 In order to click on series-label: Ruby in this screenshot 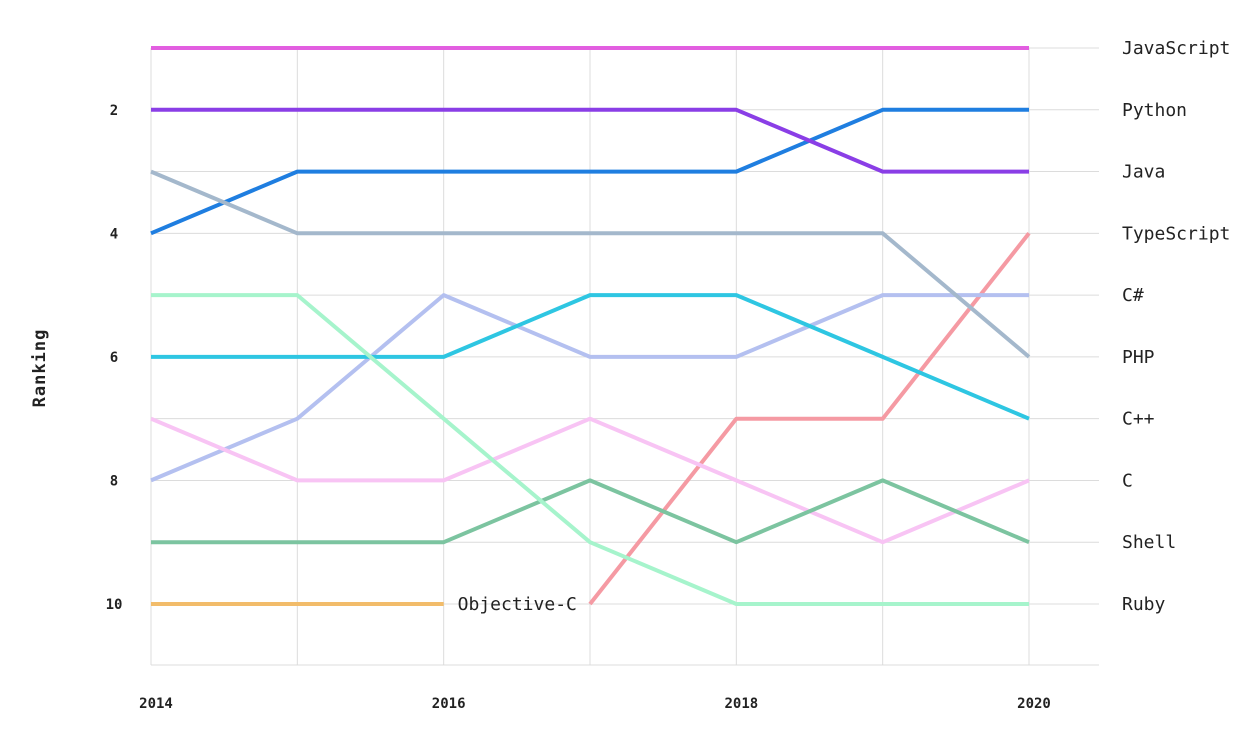, I will do `click(1144, 604)`.